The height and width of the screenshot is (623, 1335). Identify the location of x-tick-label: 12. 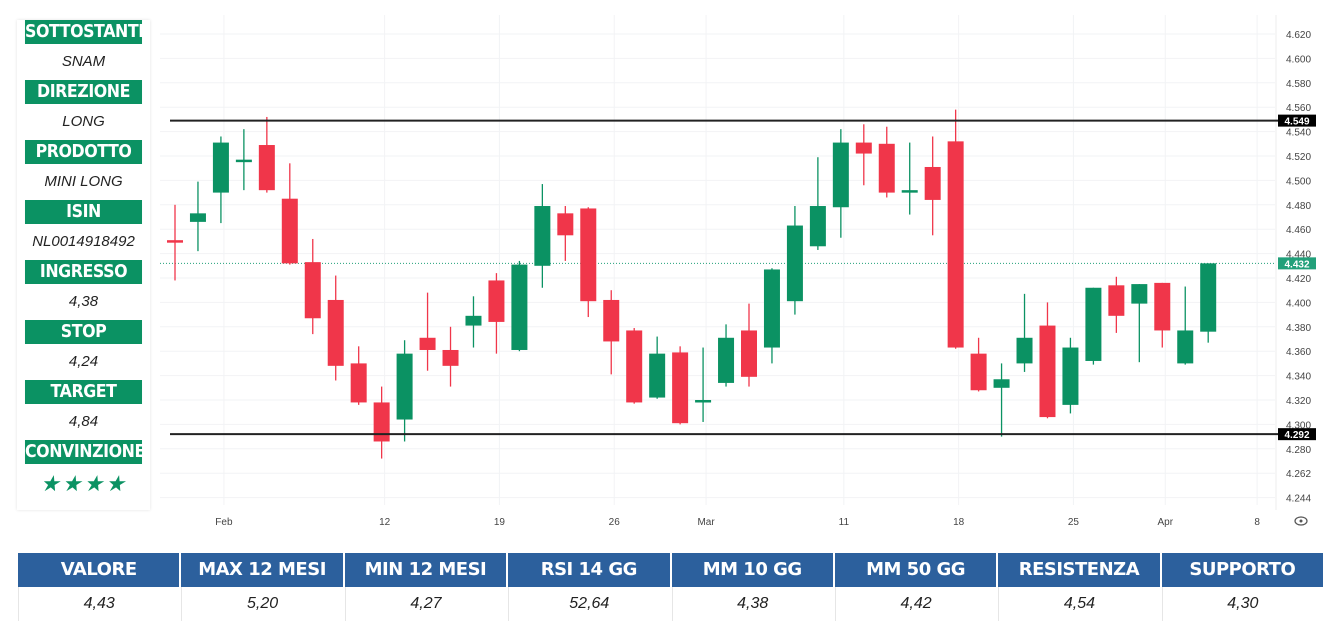
(385, 522).